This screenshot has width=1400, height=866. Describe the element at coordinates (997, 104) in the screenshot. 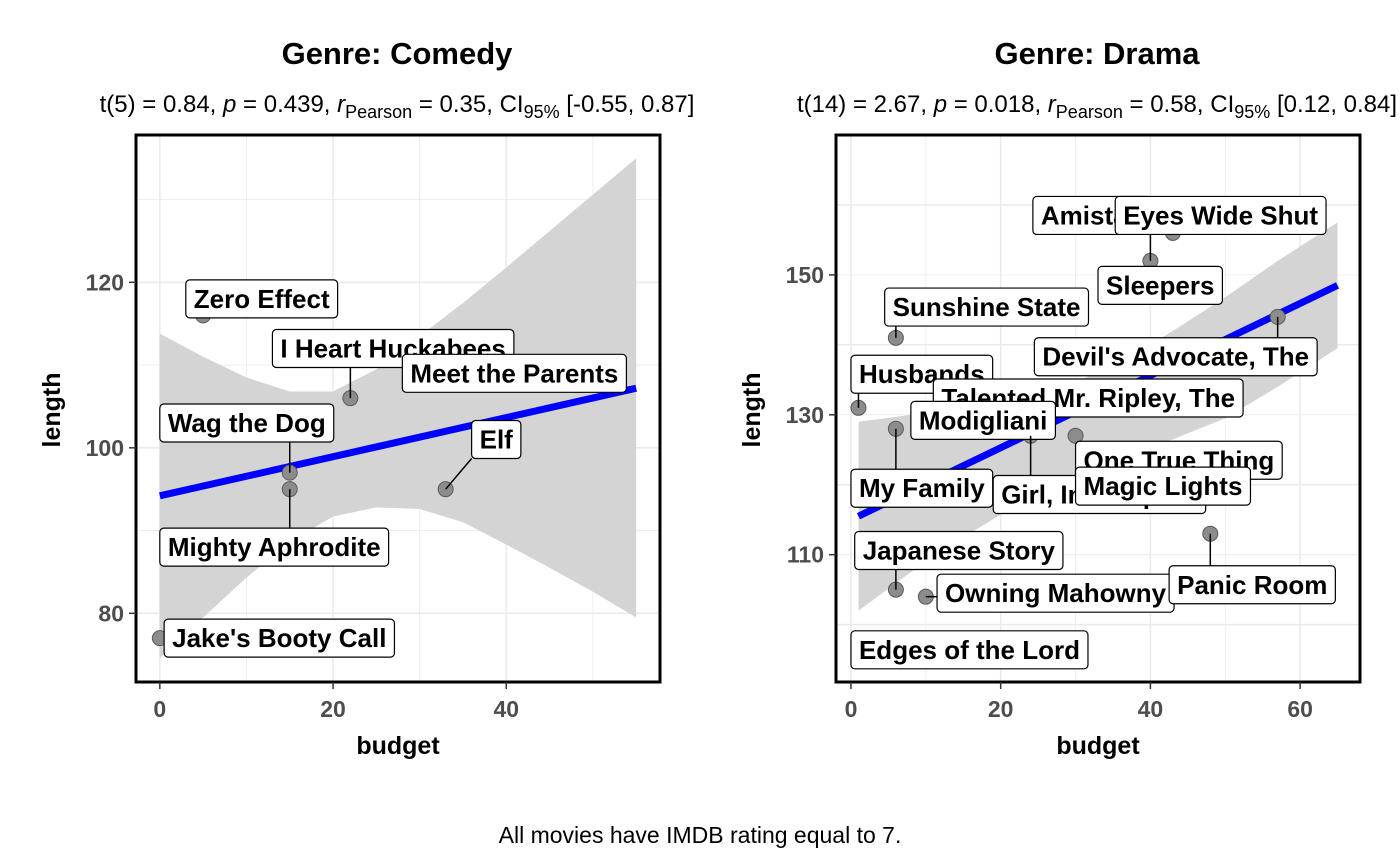

I see `subtitle-p-value: = 0.018,` at that location.